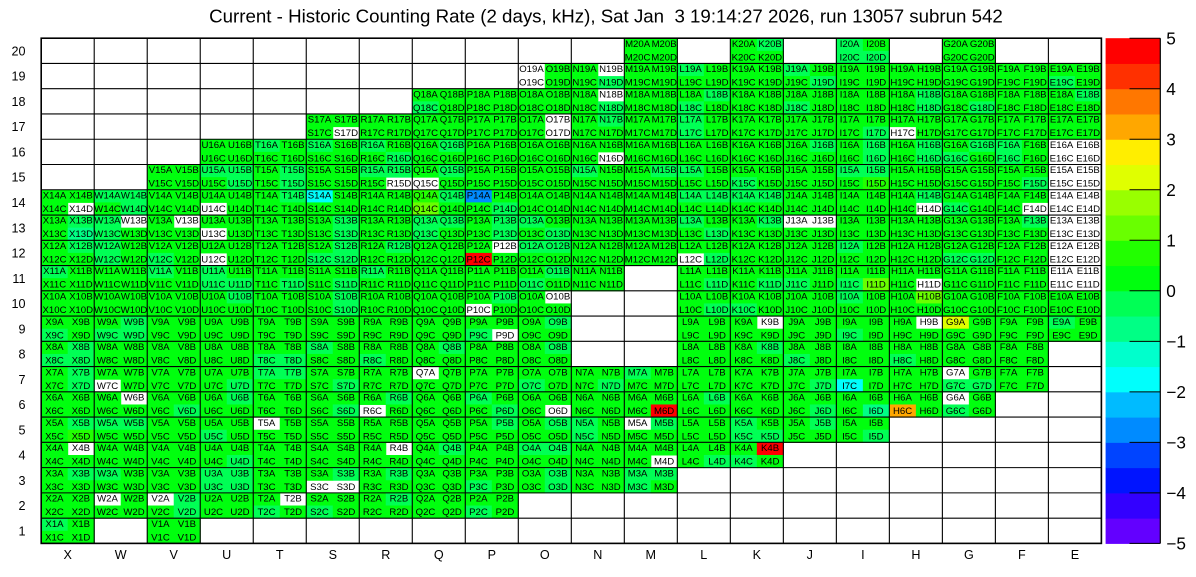 The width and height of the screenshot is (1196, 577). Describe the element at coordinates (478, 436) in the screenshot. I see `svg-text: P5C` at that location.